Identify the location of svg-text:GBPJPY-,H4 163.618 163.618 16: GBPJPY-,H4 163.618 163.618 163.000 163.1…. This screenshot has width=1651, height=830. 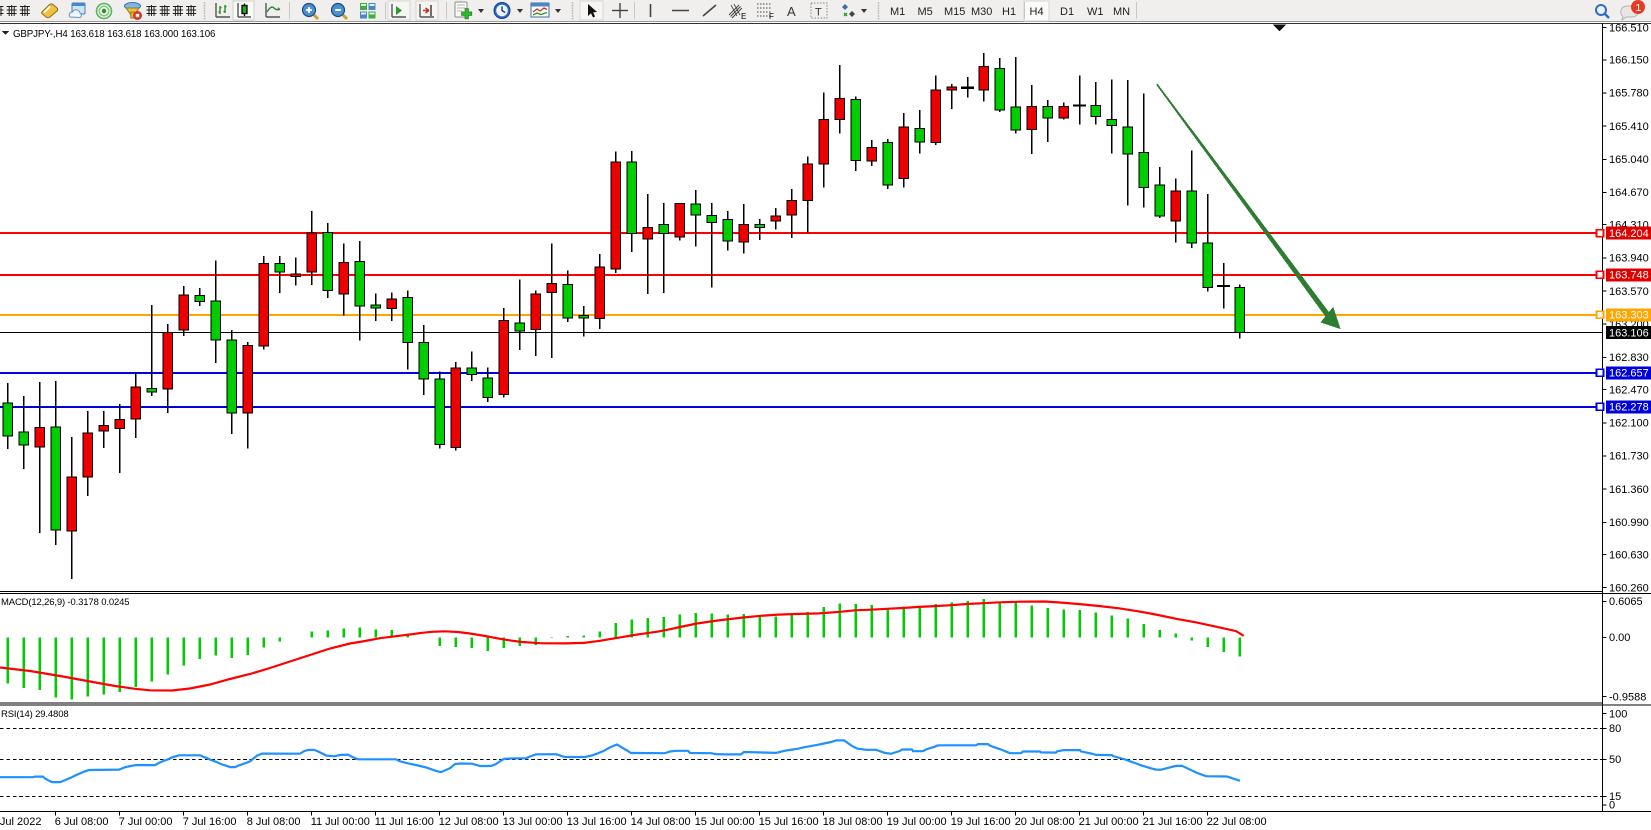
(114, 34).